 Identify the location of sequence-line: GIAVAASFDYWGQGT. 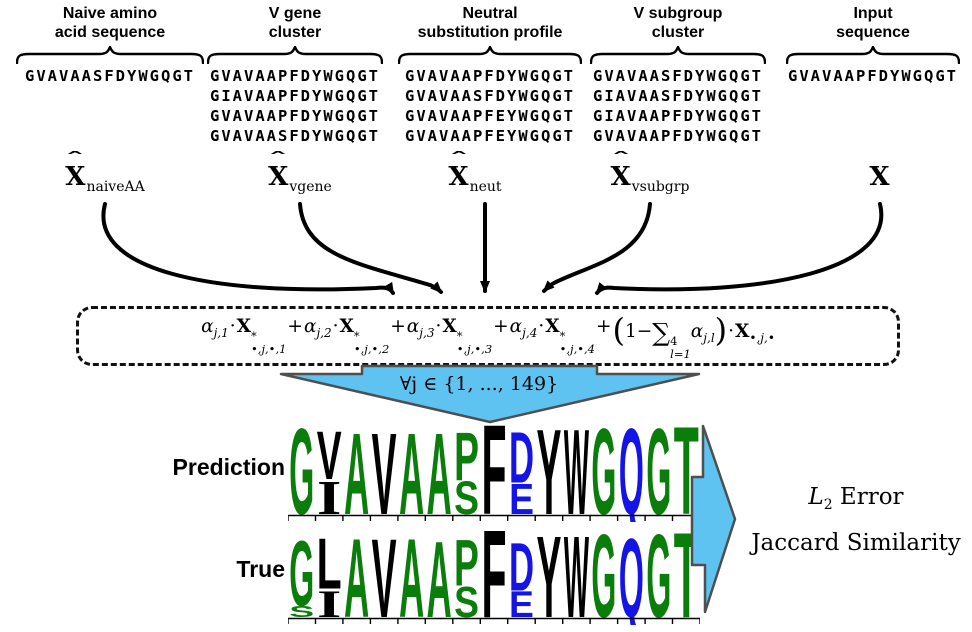
(678, 96).